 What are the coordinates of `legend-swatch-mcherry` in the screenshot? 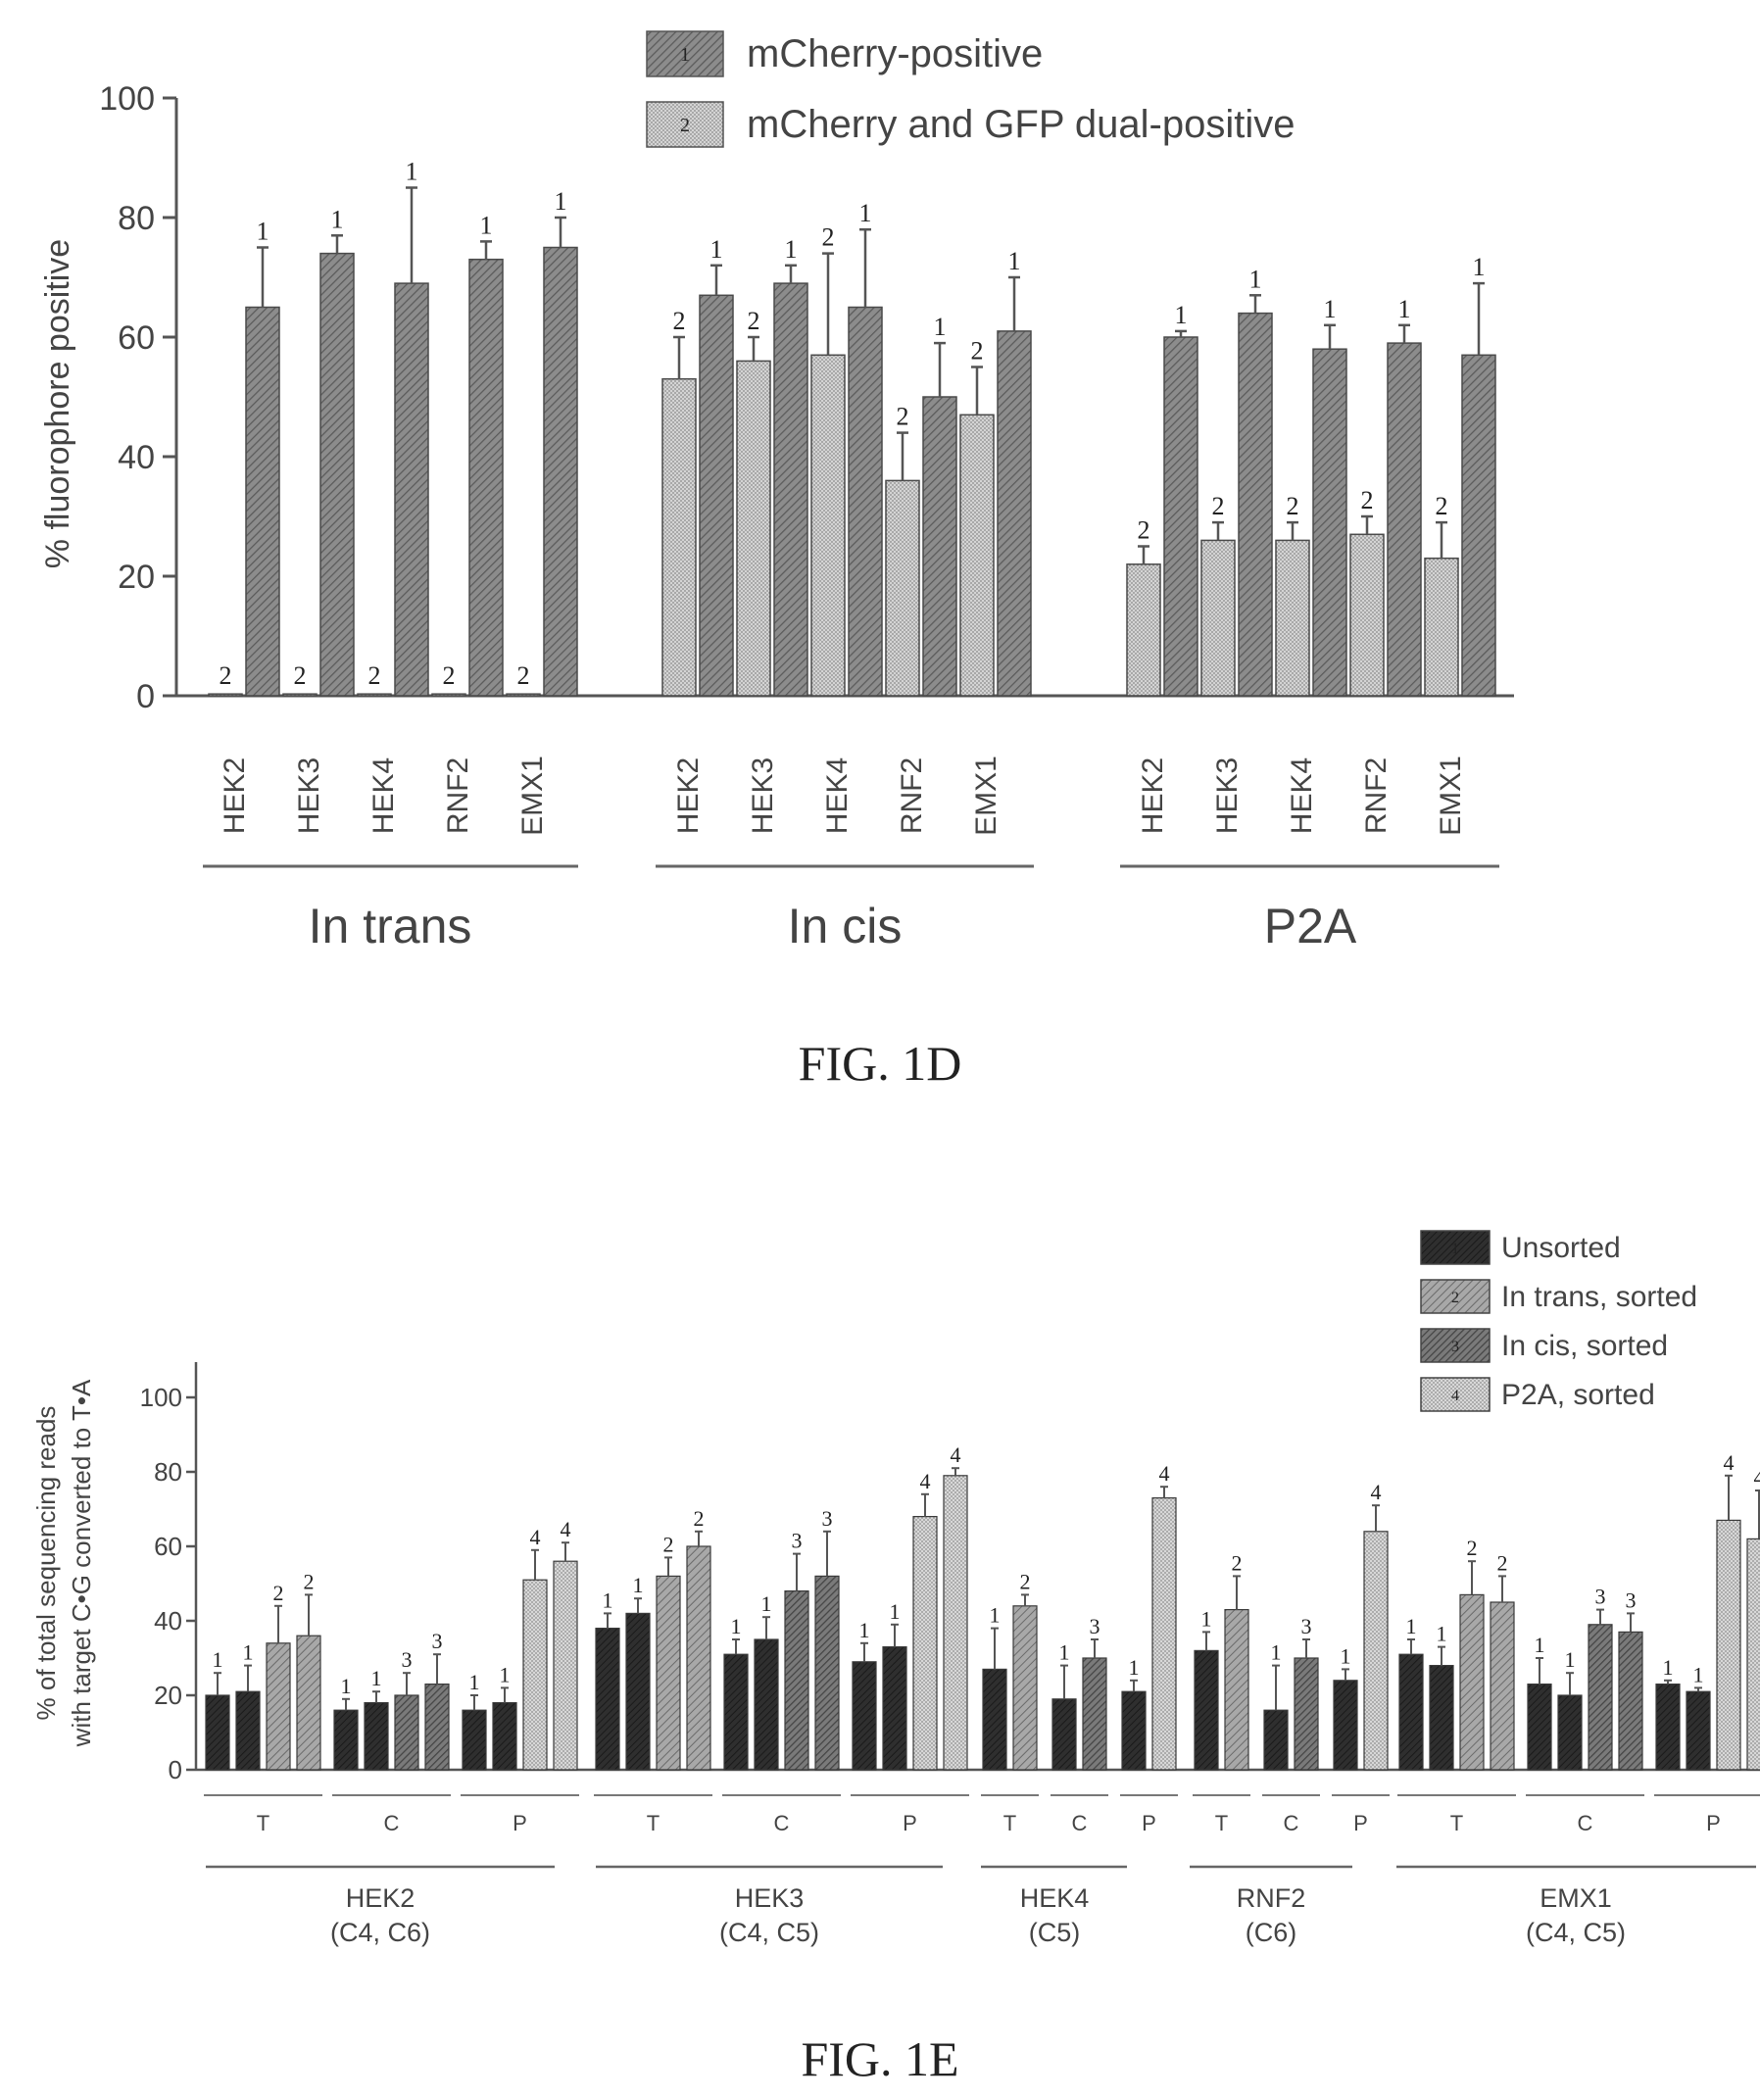 It's located at (685, 53).